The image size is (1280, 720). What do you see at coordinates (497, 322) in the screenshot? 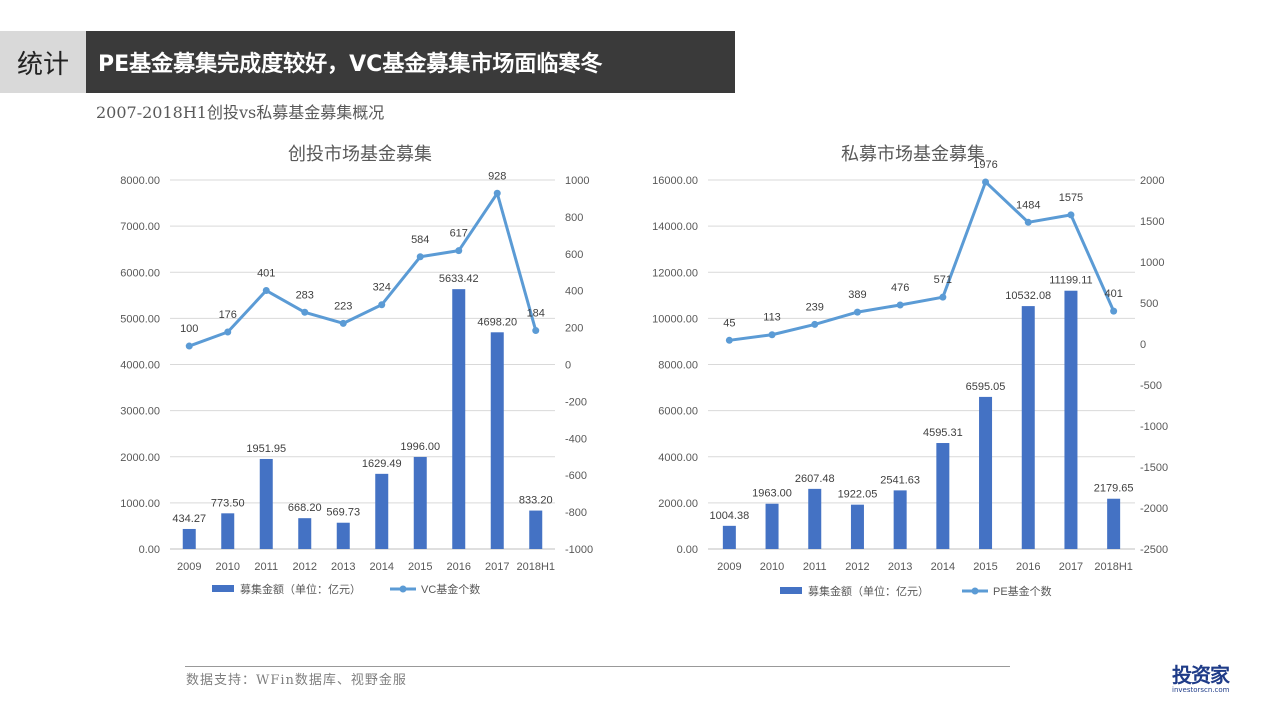
I see `bar-data-label: 4698.20` at bounding box center [497, 322].